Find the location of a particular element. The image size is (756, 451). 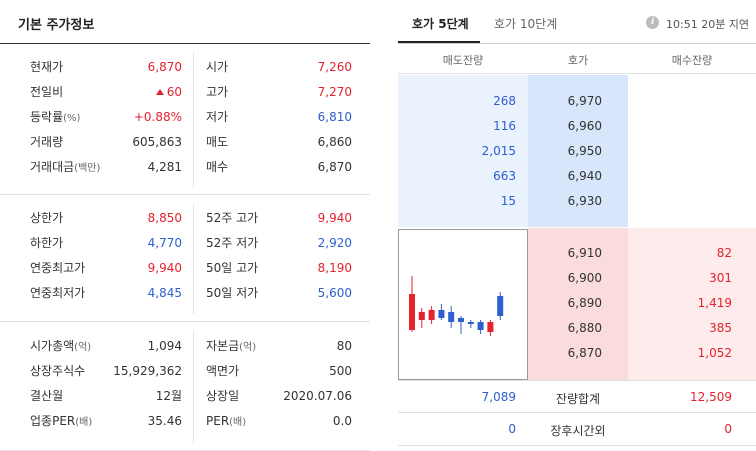

ask-volume: 2,015 is located at coordinates (498, 151).